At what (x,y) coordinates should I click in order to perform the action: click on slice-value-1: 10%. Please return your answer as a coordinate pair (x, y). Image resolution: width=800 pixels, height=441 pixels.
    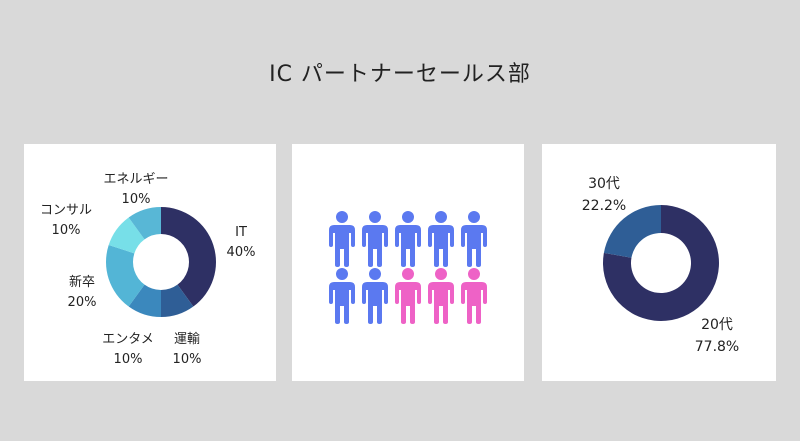
    Looking at the image, I should click on (187, 359).